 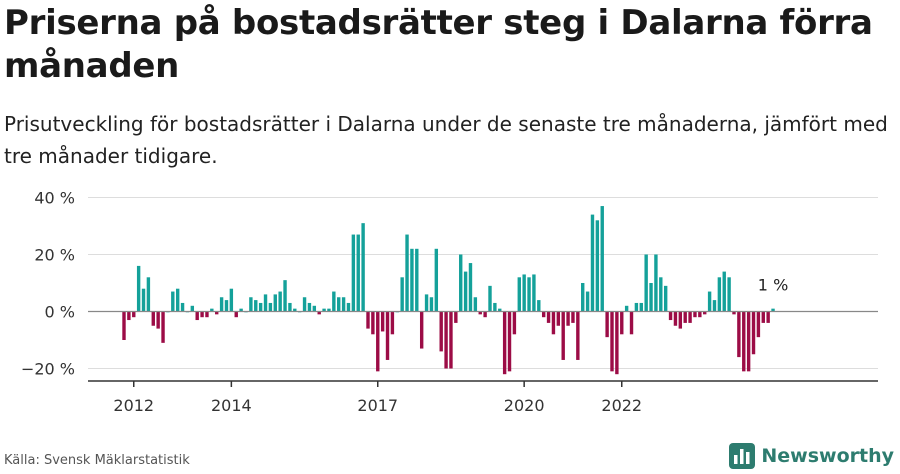 What do you see at coordinates (54, 255) in the screenshot?
I see `y-tick-label: 20 %` at bounding box center [54, 255].